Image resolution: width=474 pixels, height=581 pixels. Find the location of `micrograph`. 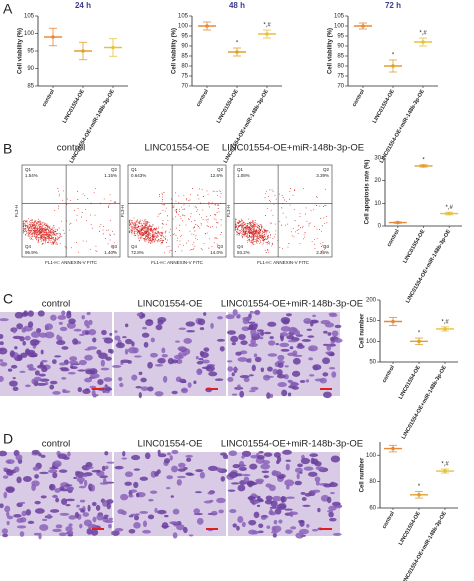

micrograph is located at coordinates (284, 494).